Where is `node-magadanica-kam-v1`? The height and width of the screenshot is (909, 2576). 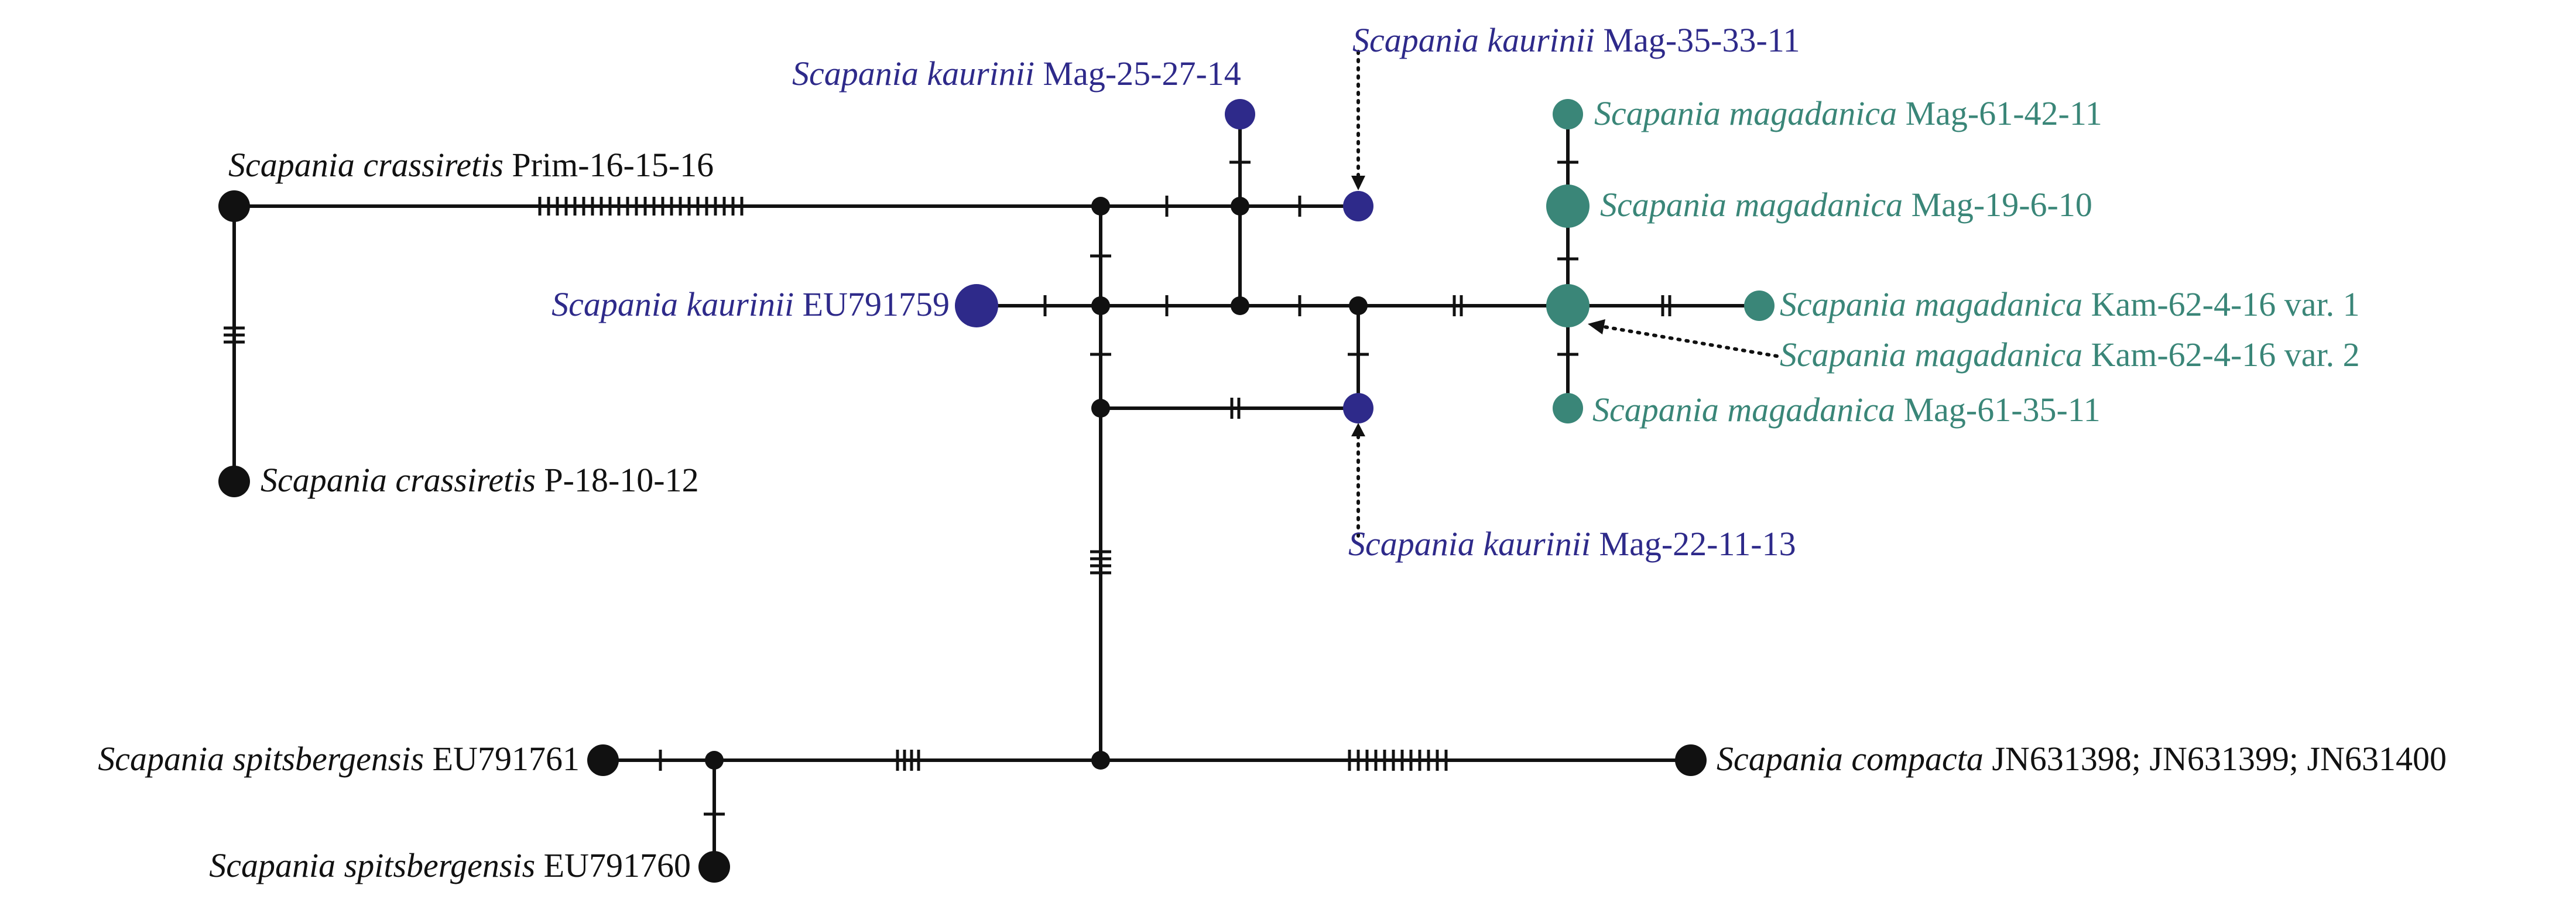
node-magadanica-kam-v1 is located at coordinates (1759, 306).